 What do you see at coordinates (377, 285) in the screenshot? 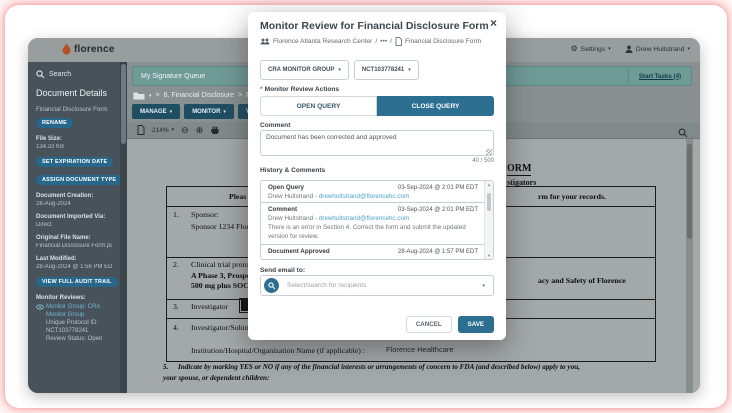
I see `recipients-select: Select/search for recipients ▾` at bounding box center [377, 285].